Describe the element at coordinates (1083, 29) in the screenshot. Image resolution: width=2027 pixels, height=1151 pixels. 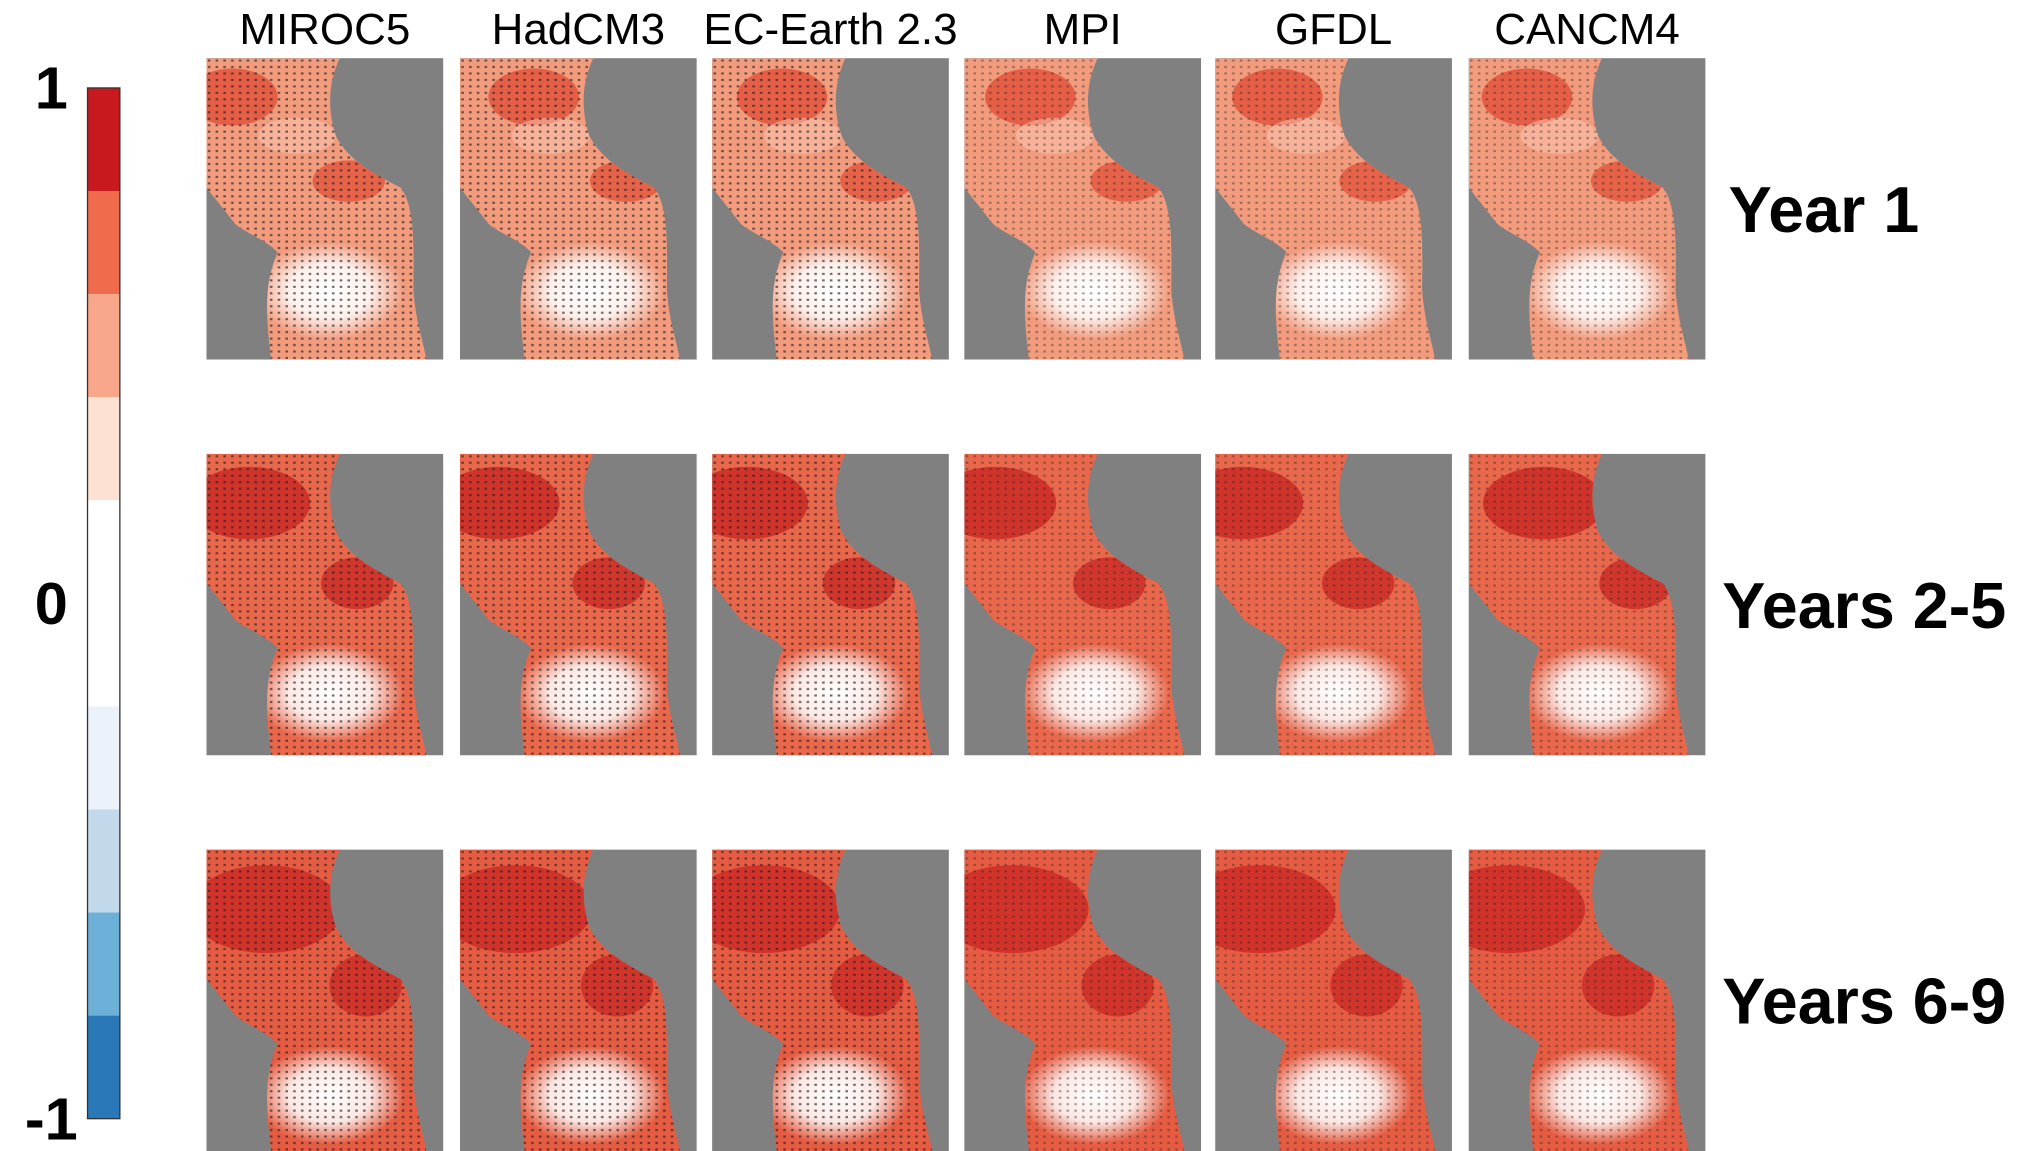
I see `column-title: MPI` at that location.